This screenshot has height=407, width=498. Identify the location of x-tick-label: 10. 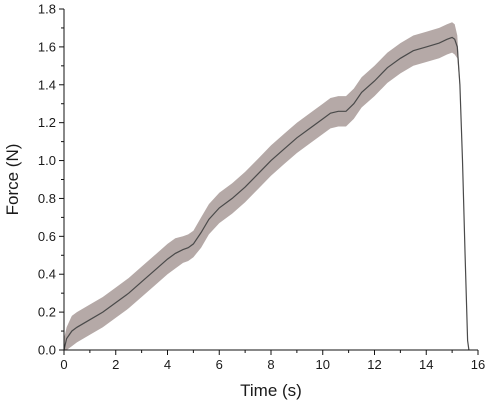
(323, 364).